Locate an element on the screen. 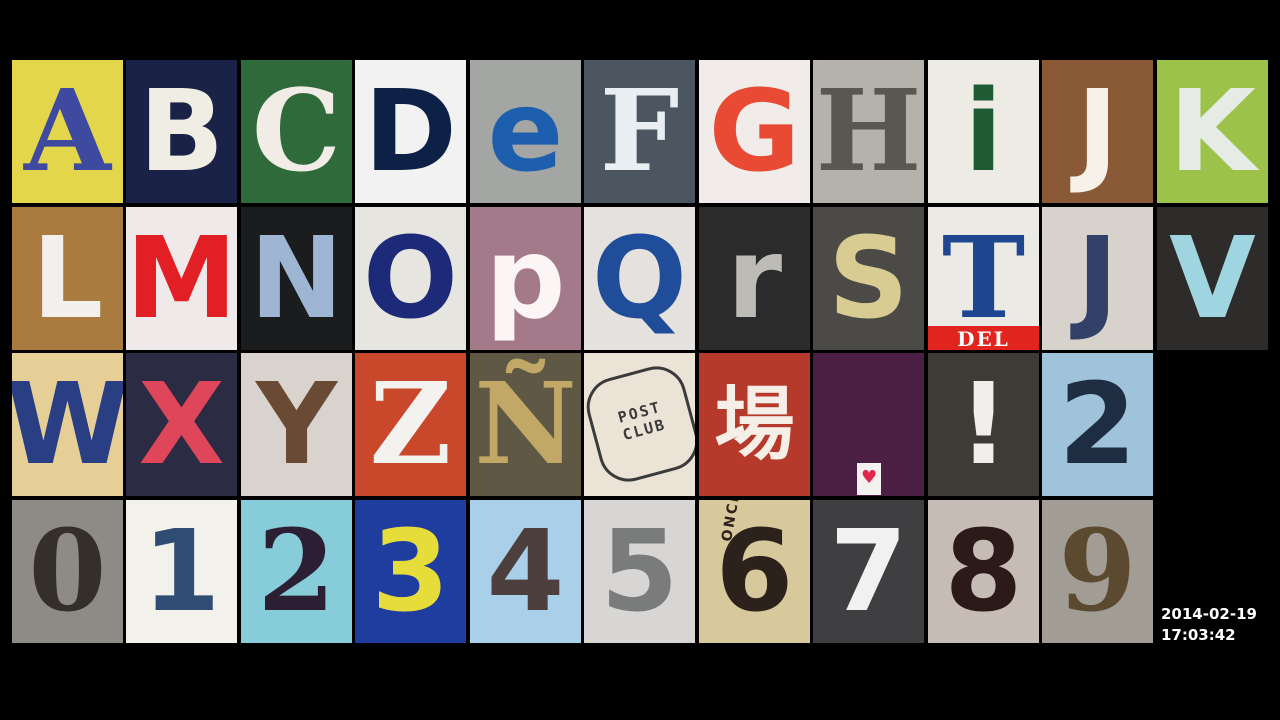 The height and width of the screenshot is (720, 1280). letter-Z-tile: Z is located at coordinates (410, 424).